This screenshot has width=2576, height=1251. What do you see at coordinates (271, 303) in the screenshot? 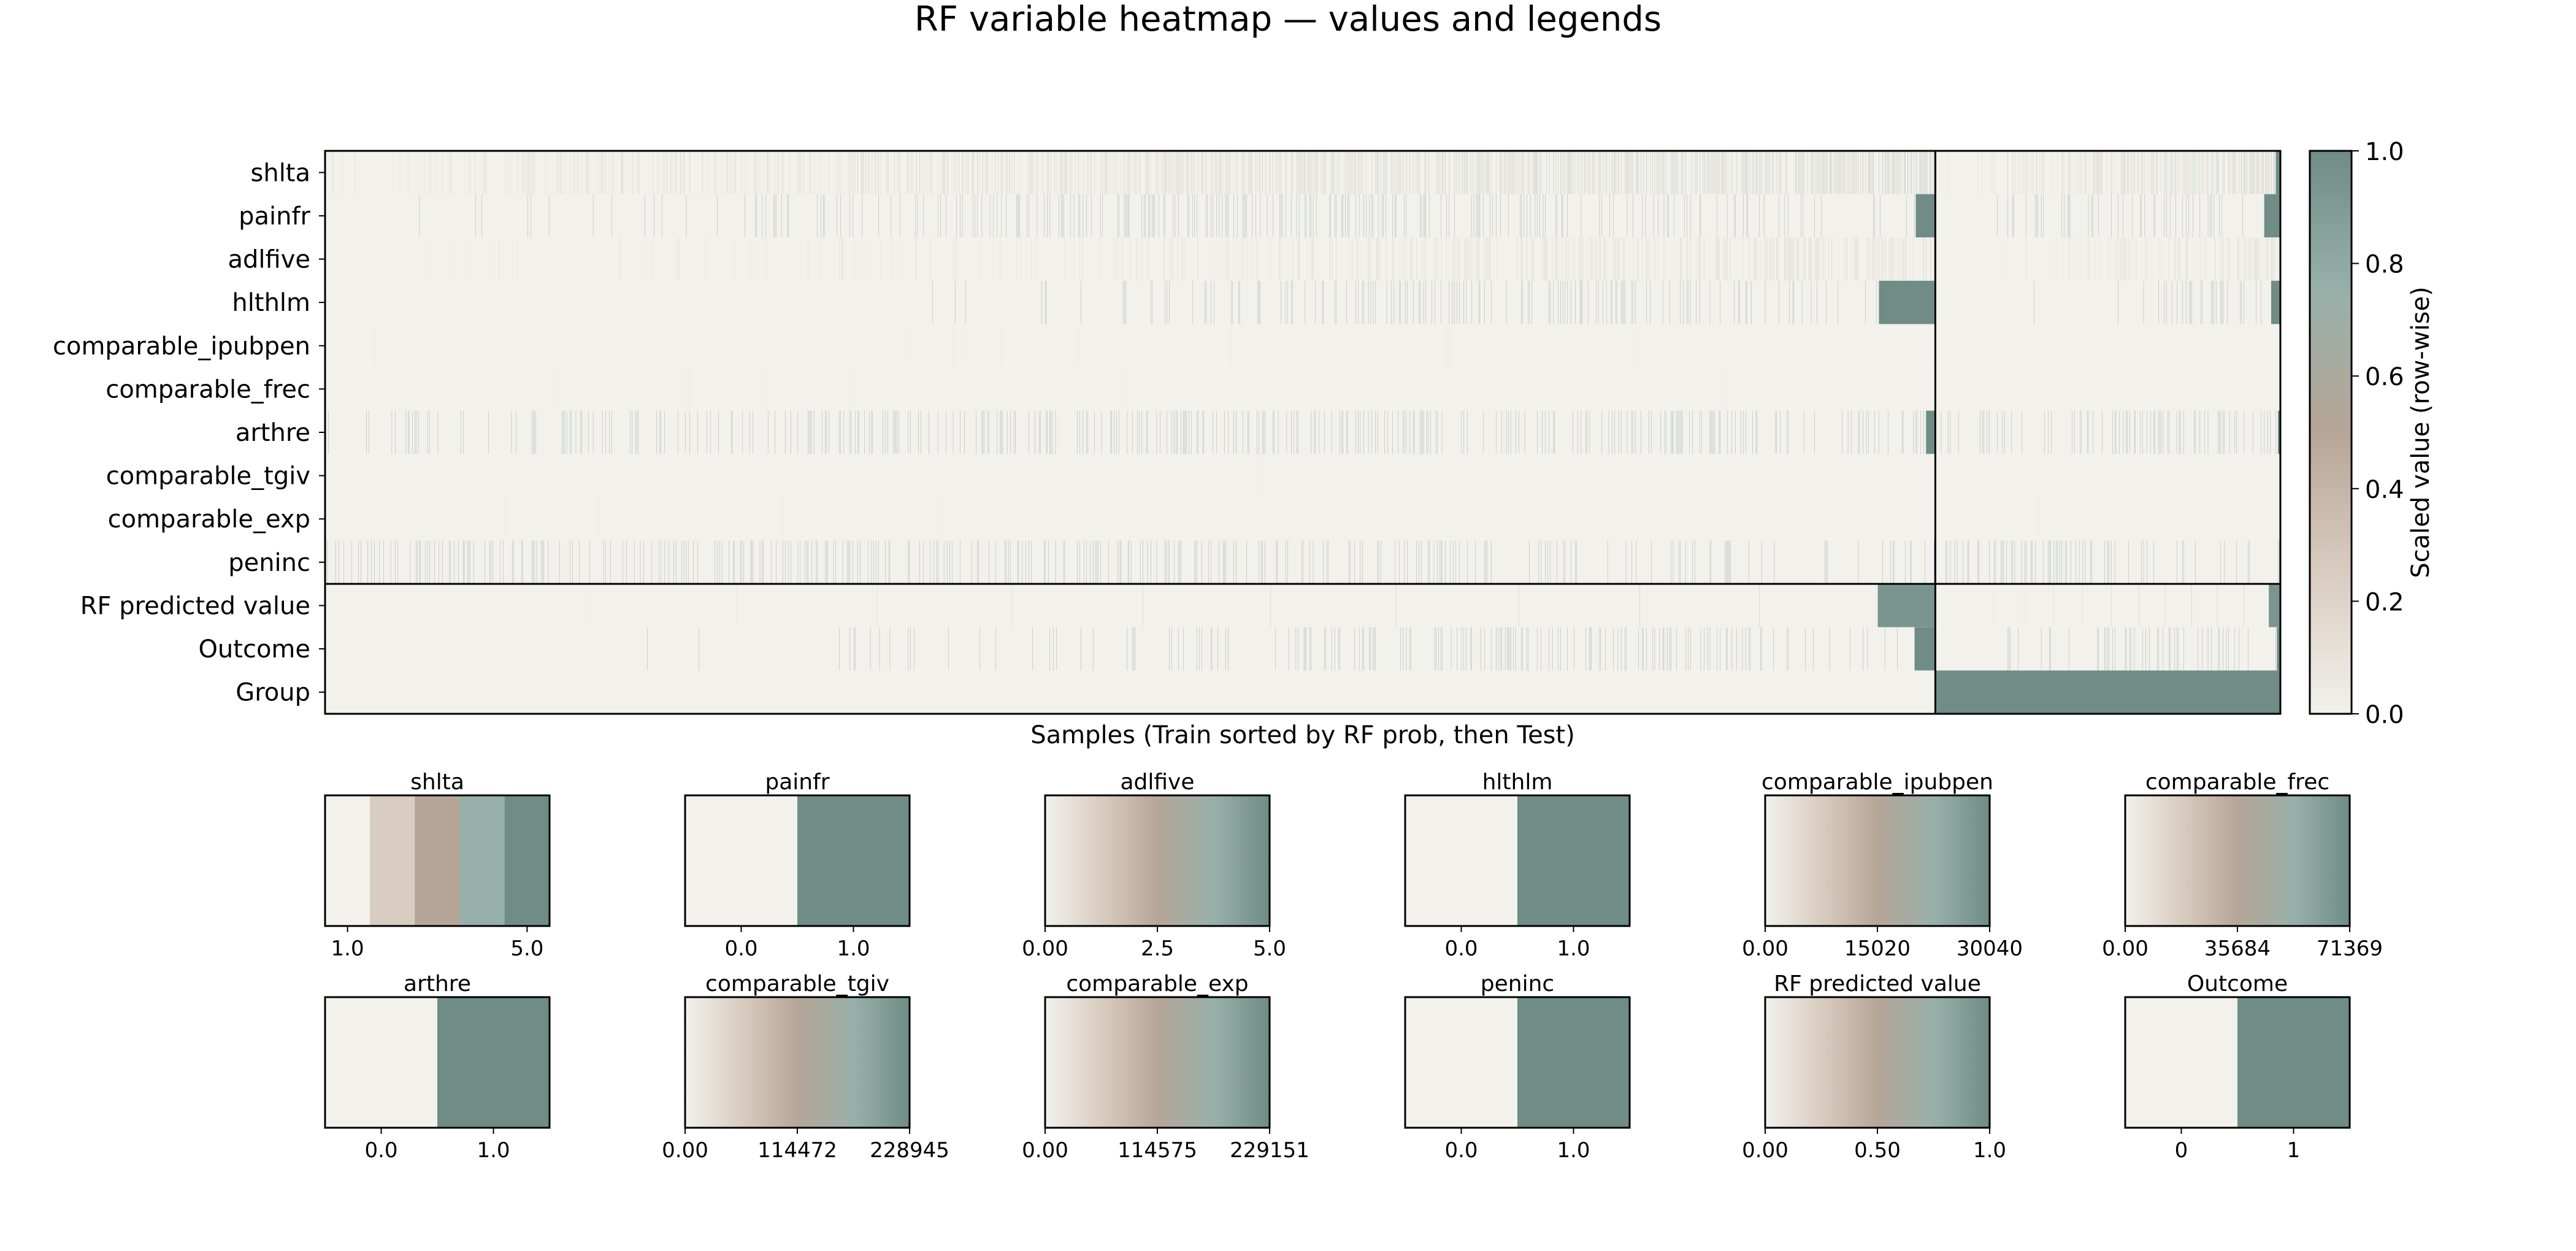
I see `row-label: hlthlm` at bounding box center [271, 303].